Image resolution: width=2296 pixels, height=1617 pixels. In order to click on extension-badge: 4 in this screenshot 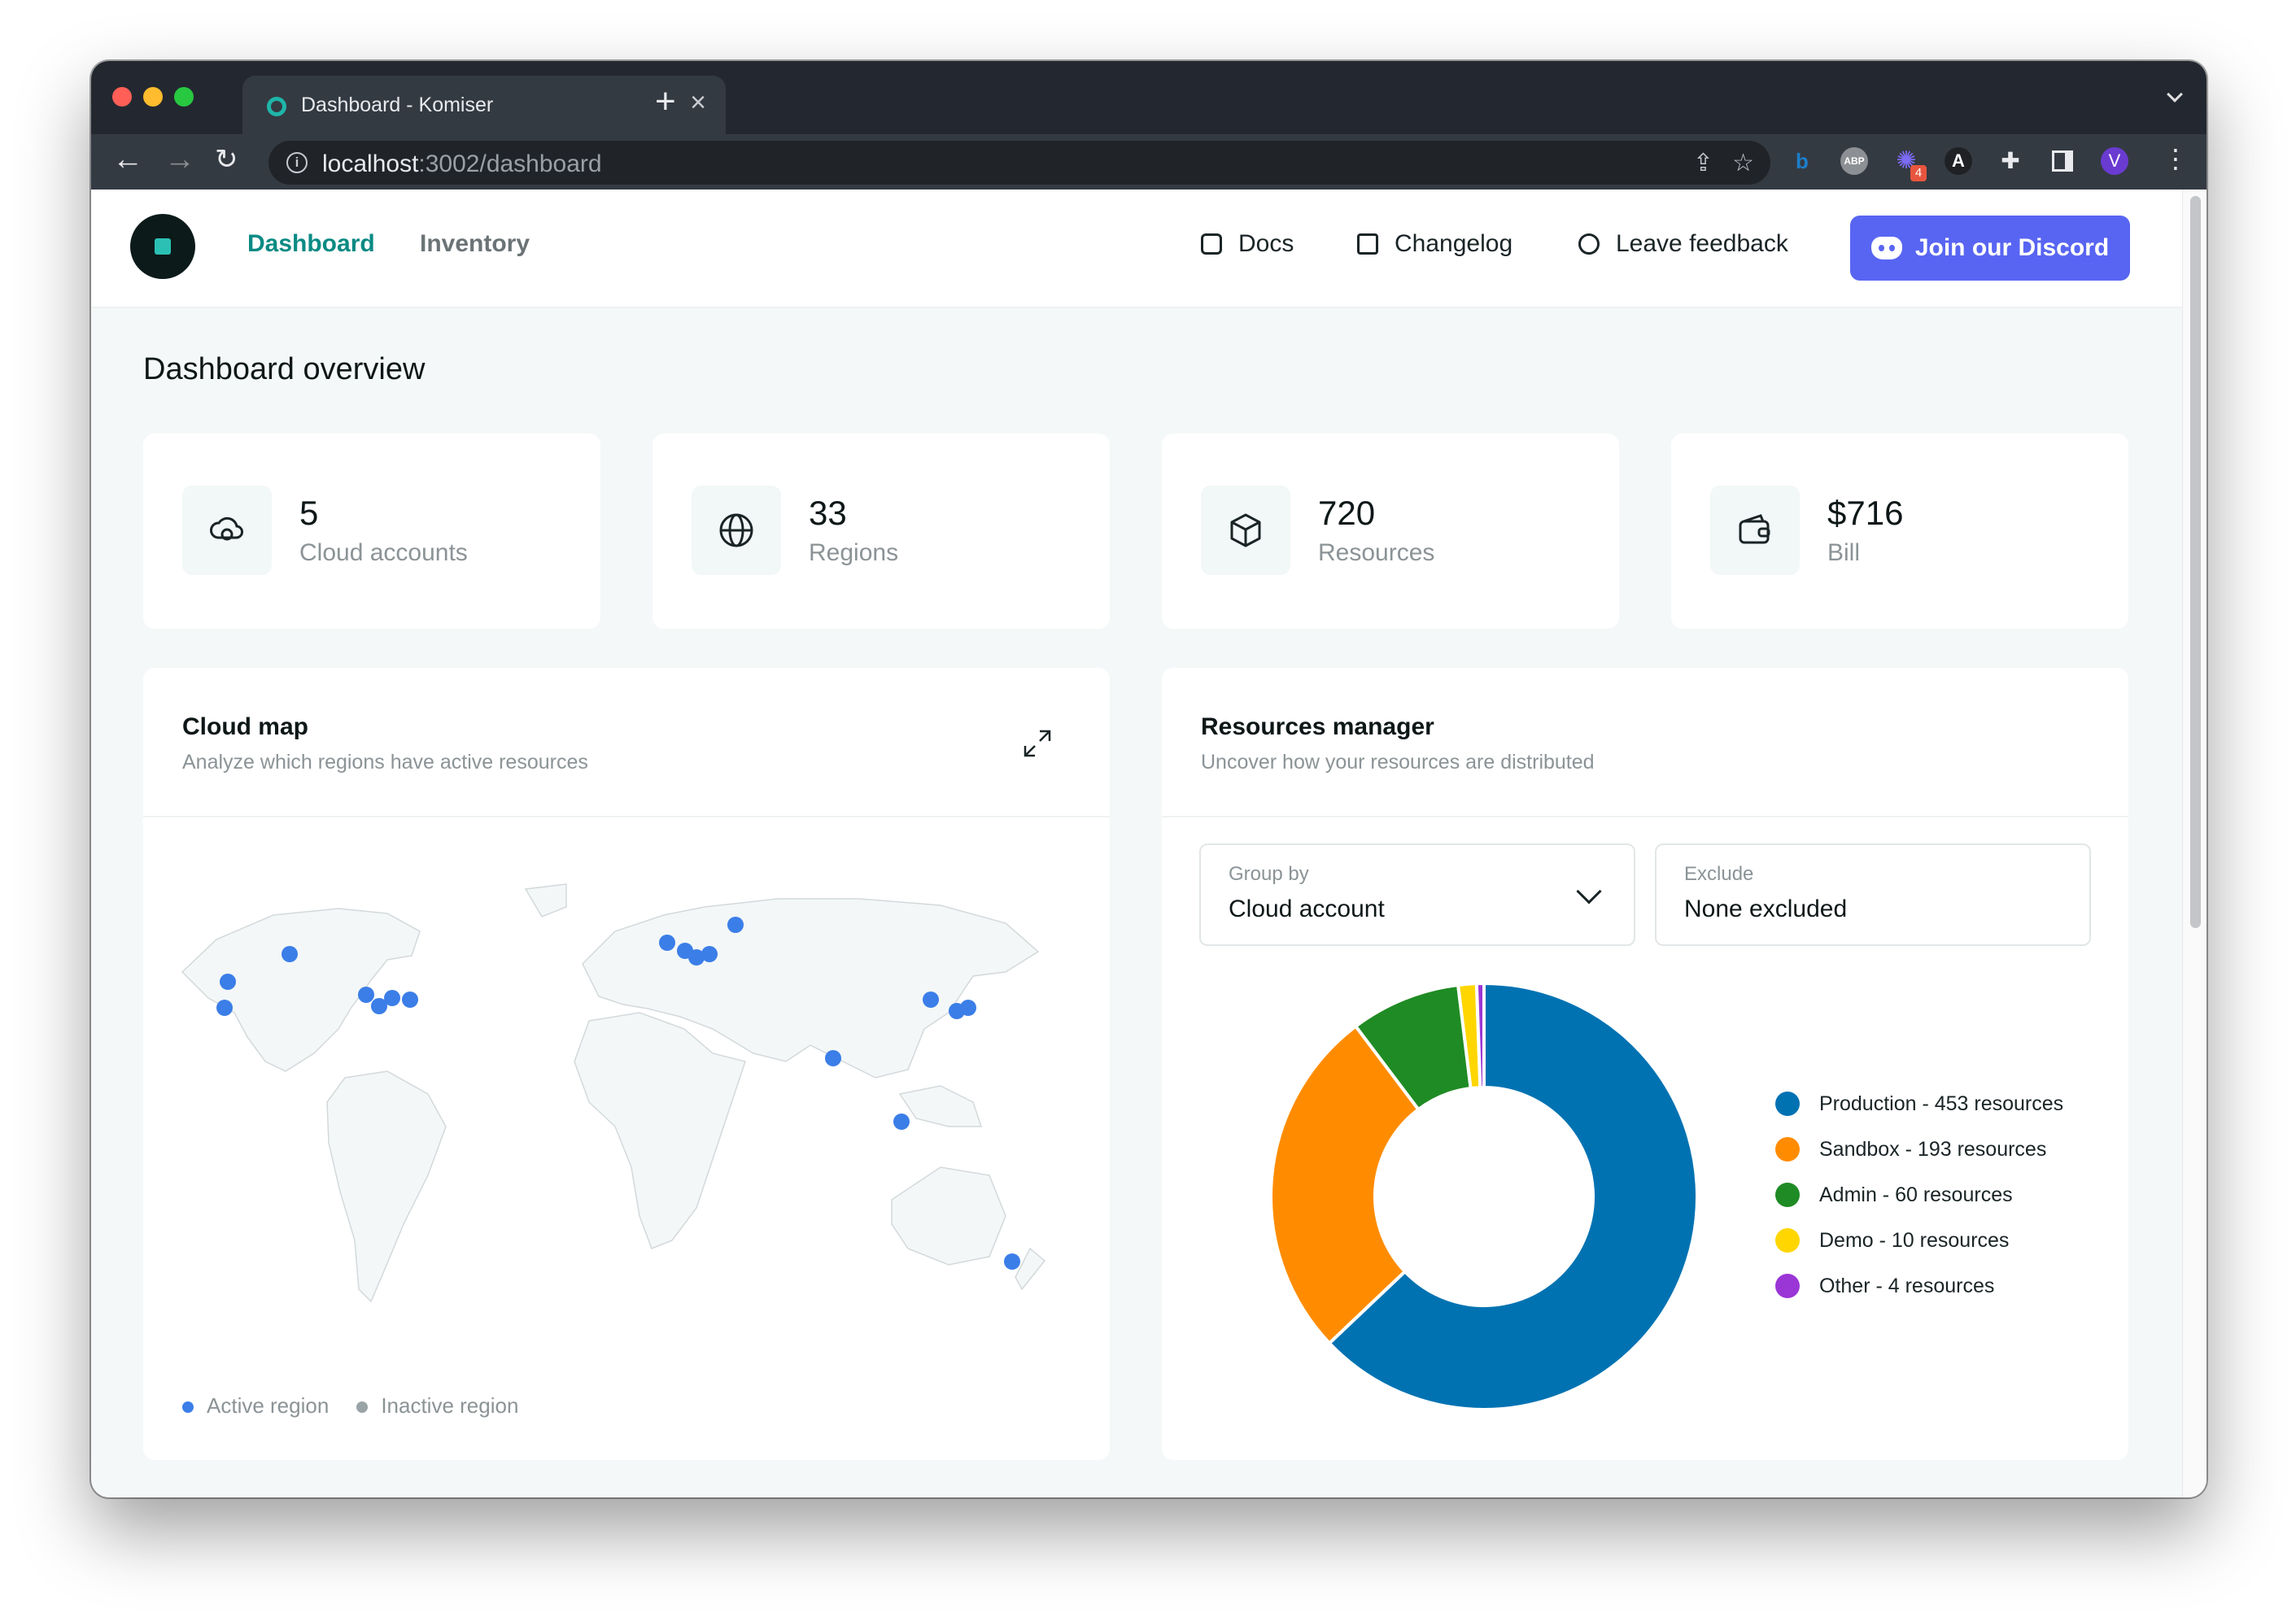, I will do `click(1918, 173)`.